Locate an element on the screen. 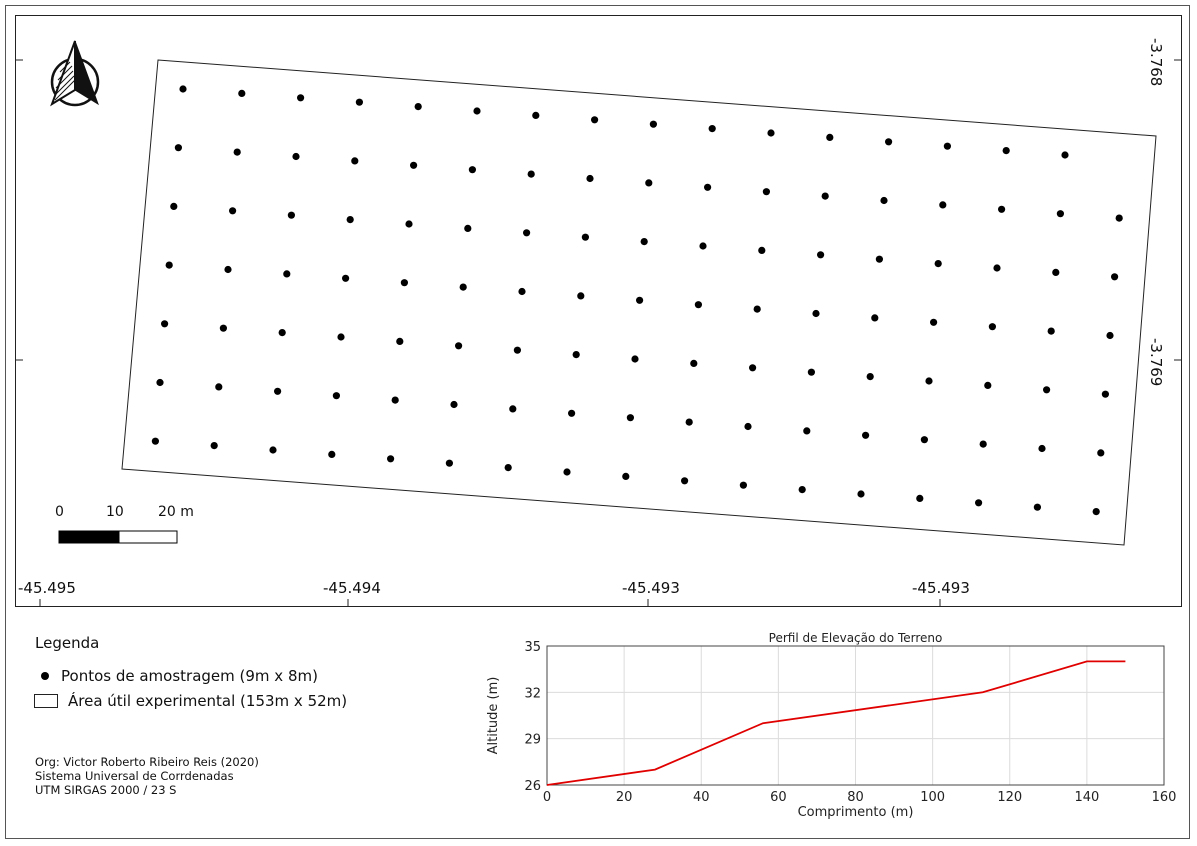 The image size is (1197, 846). y-tick-label: 32 is located at coordinates (532, 693).